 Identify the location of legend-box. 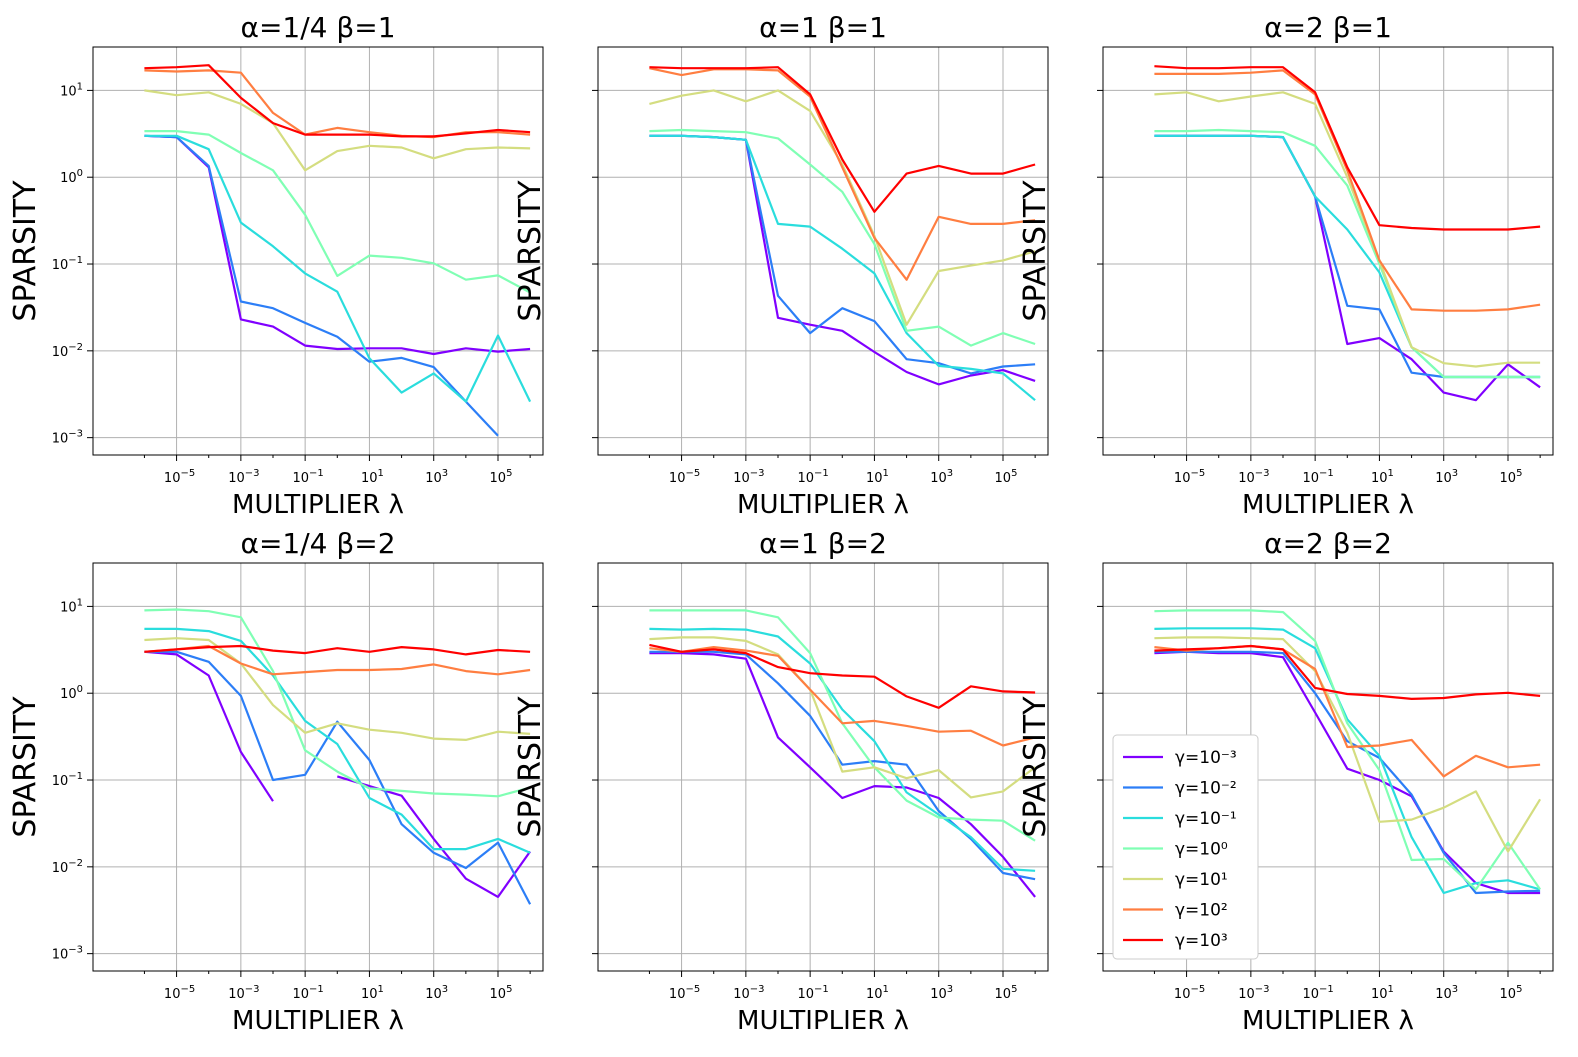
(1185, 847).